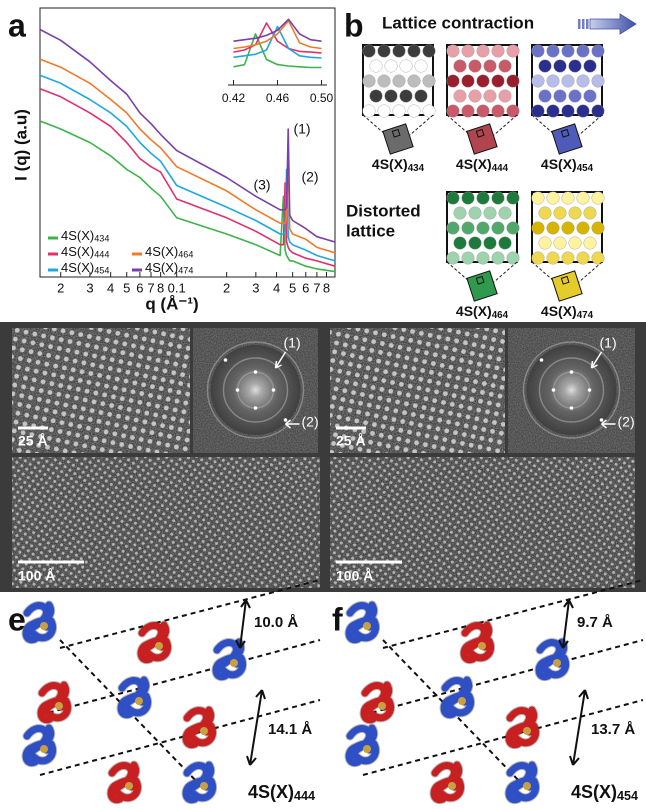  What do you see at coordinates (169, 252) in the screenshot?
I see `legend-label: 4S(X)464` at bounding box center [169, 252].